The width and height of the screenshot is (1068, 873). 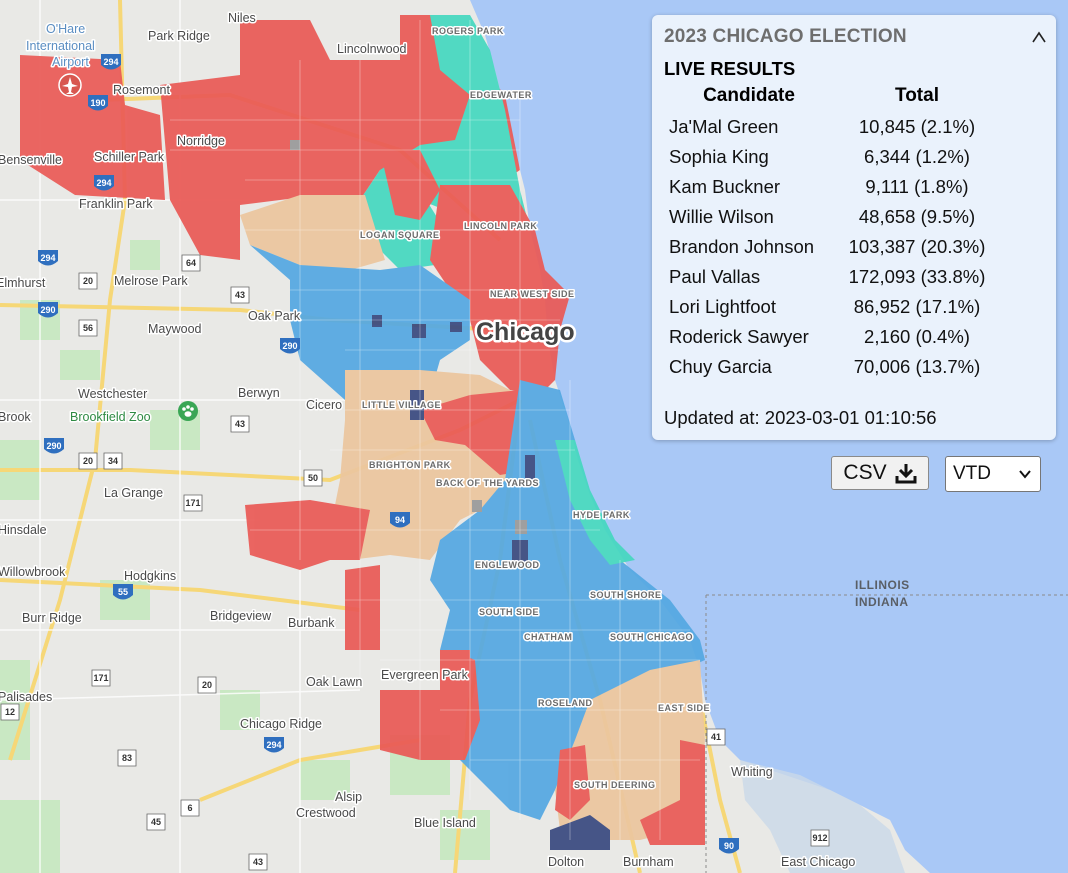 I want to click on collapse-chevron-icon, so click(x=1039, y=37).